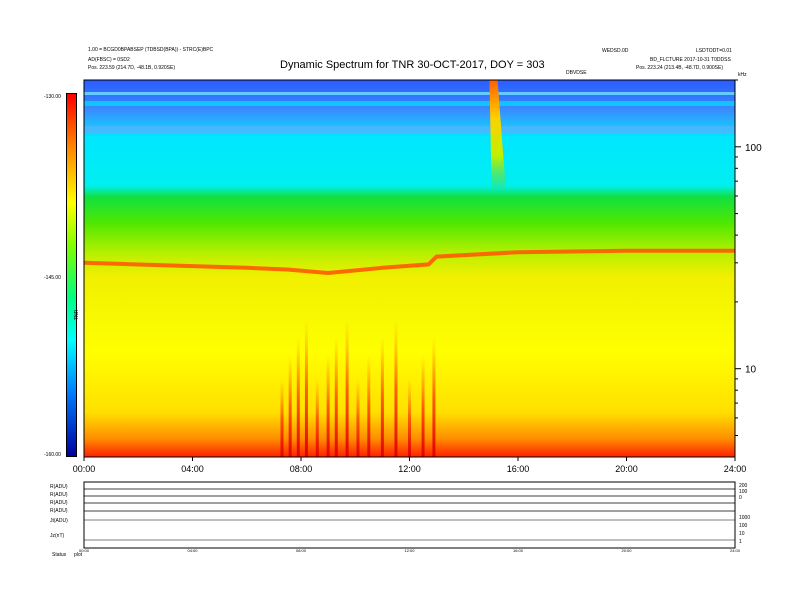  I want to click on channel-lines, so click(409, 514).